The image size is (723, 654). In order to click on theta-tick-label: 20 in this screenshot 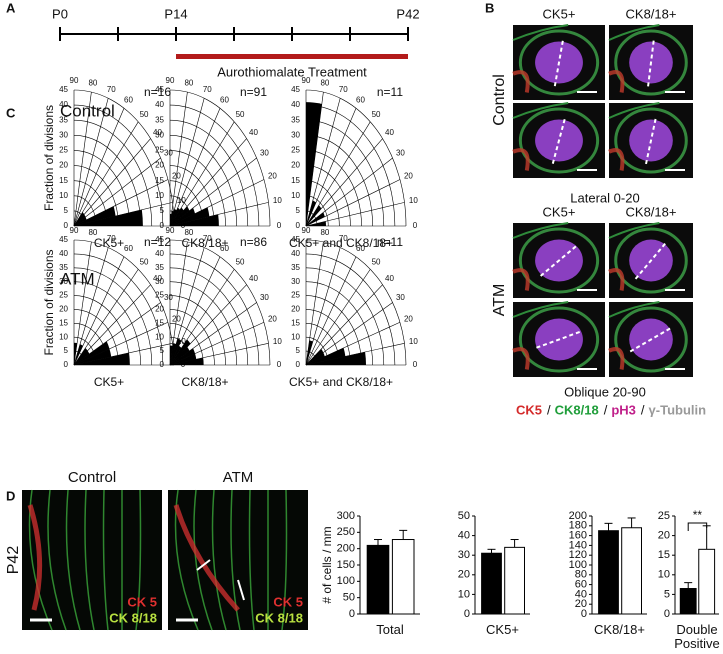, I will do `click(408, 176)`.